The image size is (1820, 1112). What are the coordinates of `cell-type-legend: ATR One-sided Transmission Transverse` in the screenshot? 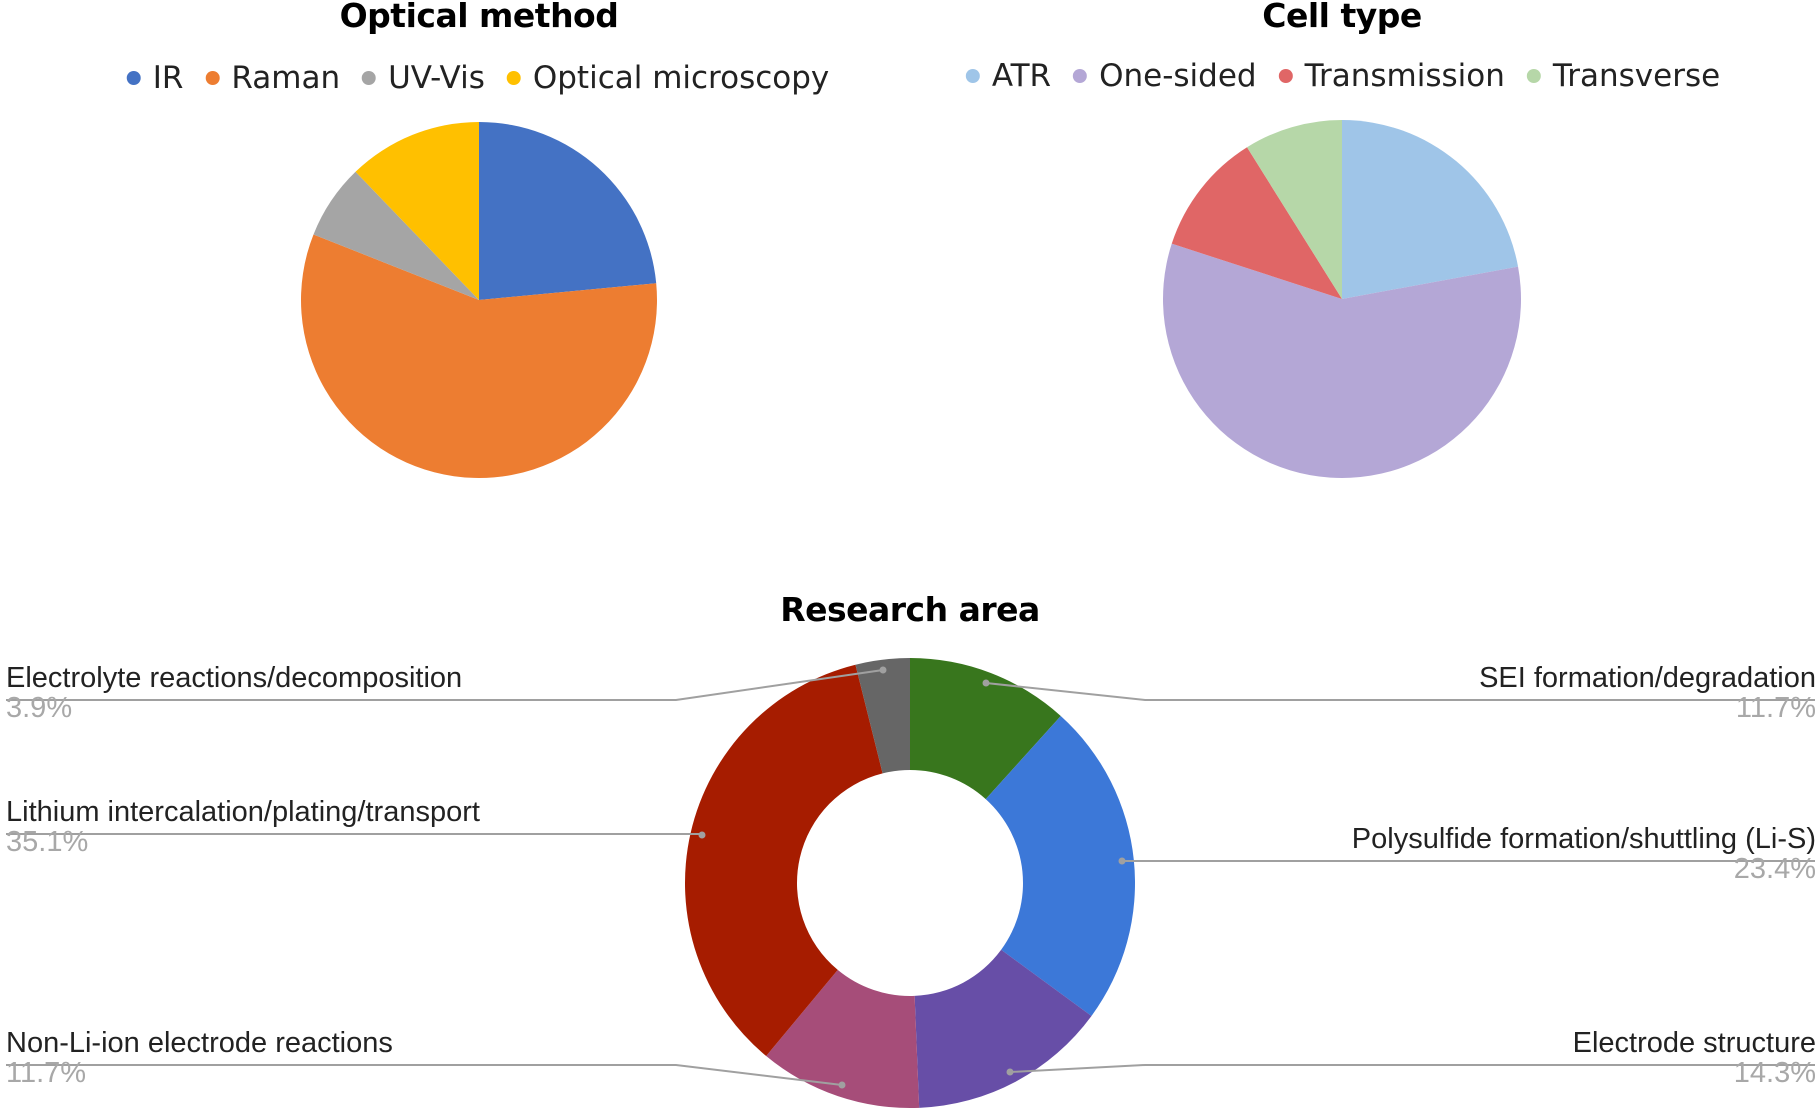 It's located at (1343, 76).